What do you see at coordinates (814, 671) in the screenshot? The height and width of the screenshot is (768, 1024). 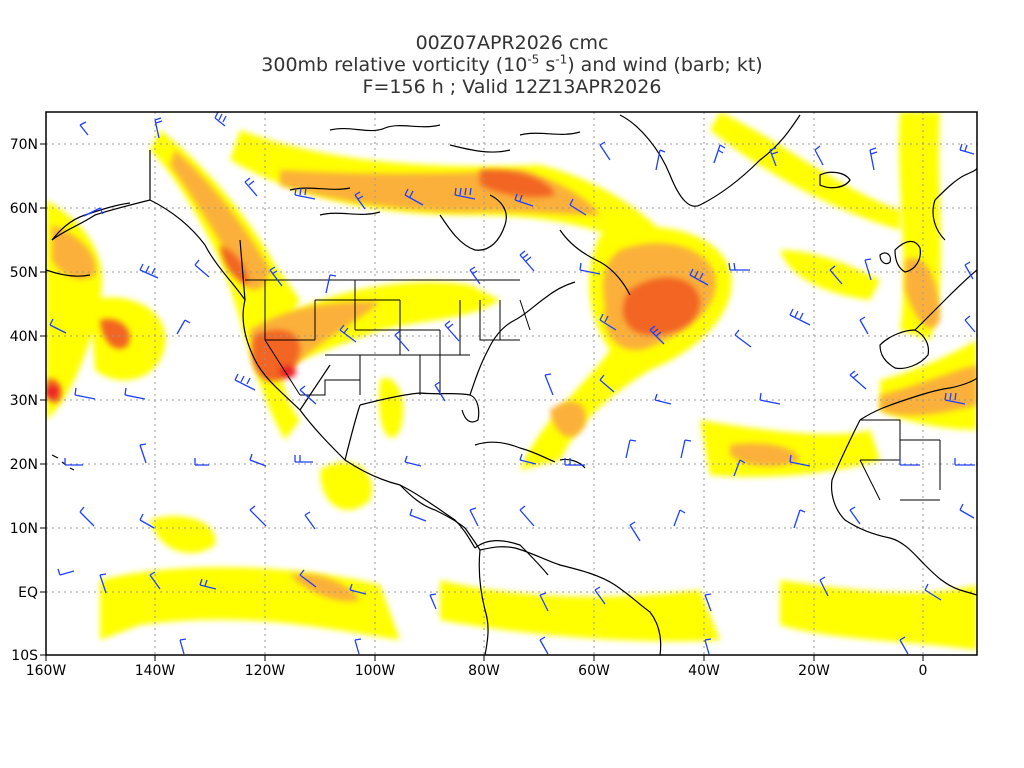 I see `lon-label-20w: 20W` at bounding box center [814, 671].